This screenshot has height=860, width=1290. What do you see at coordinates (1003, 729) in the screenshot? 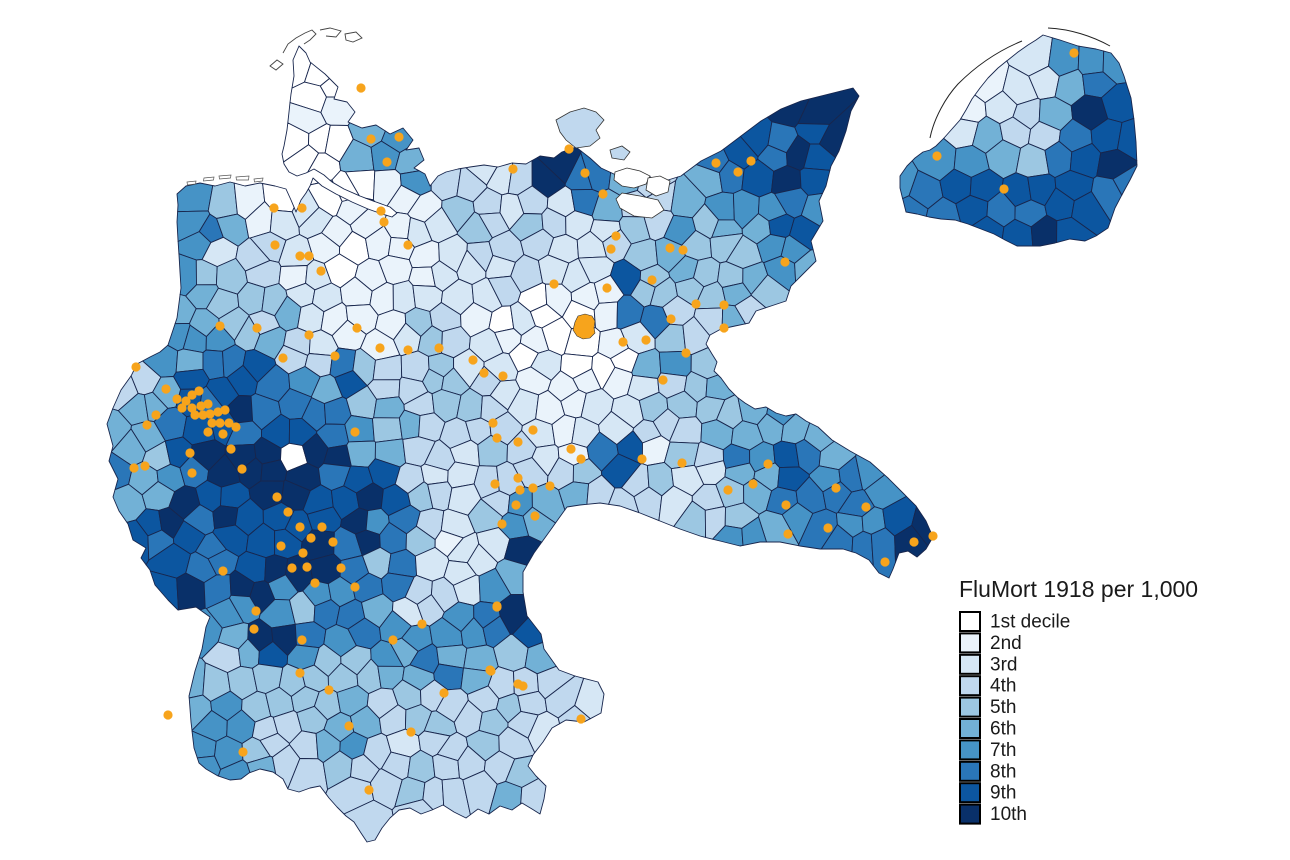
I see `svg-text: 6th` at bounding box center [1003, 729].